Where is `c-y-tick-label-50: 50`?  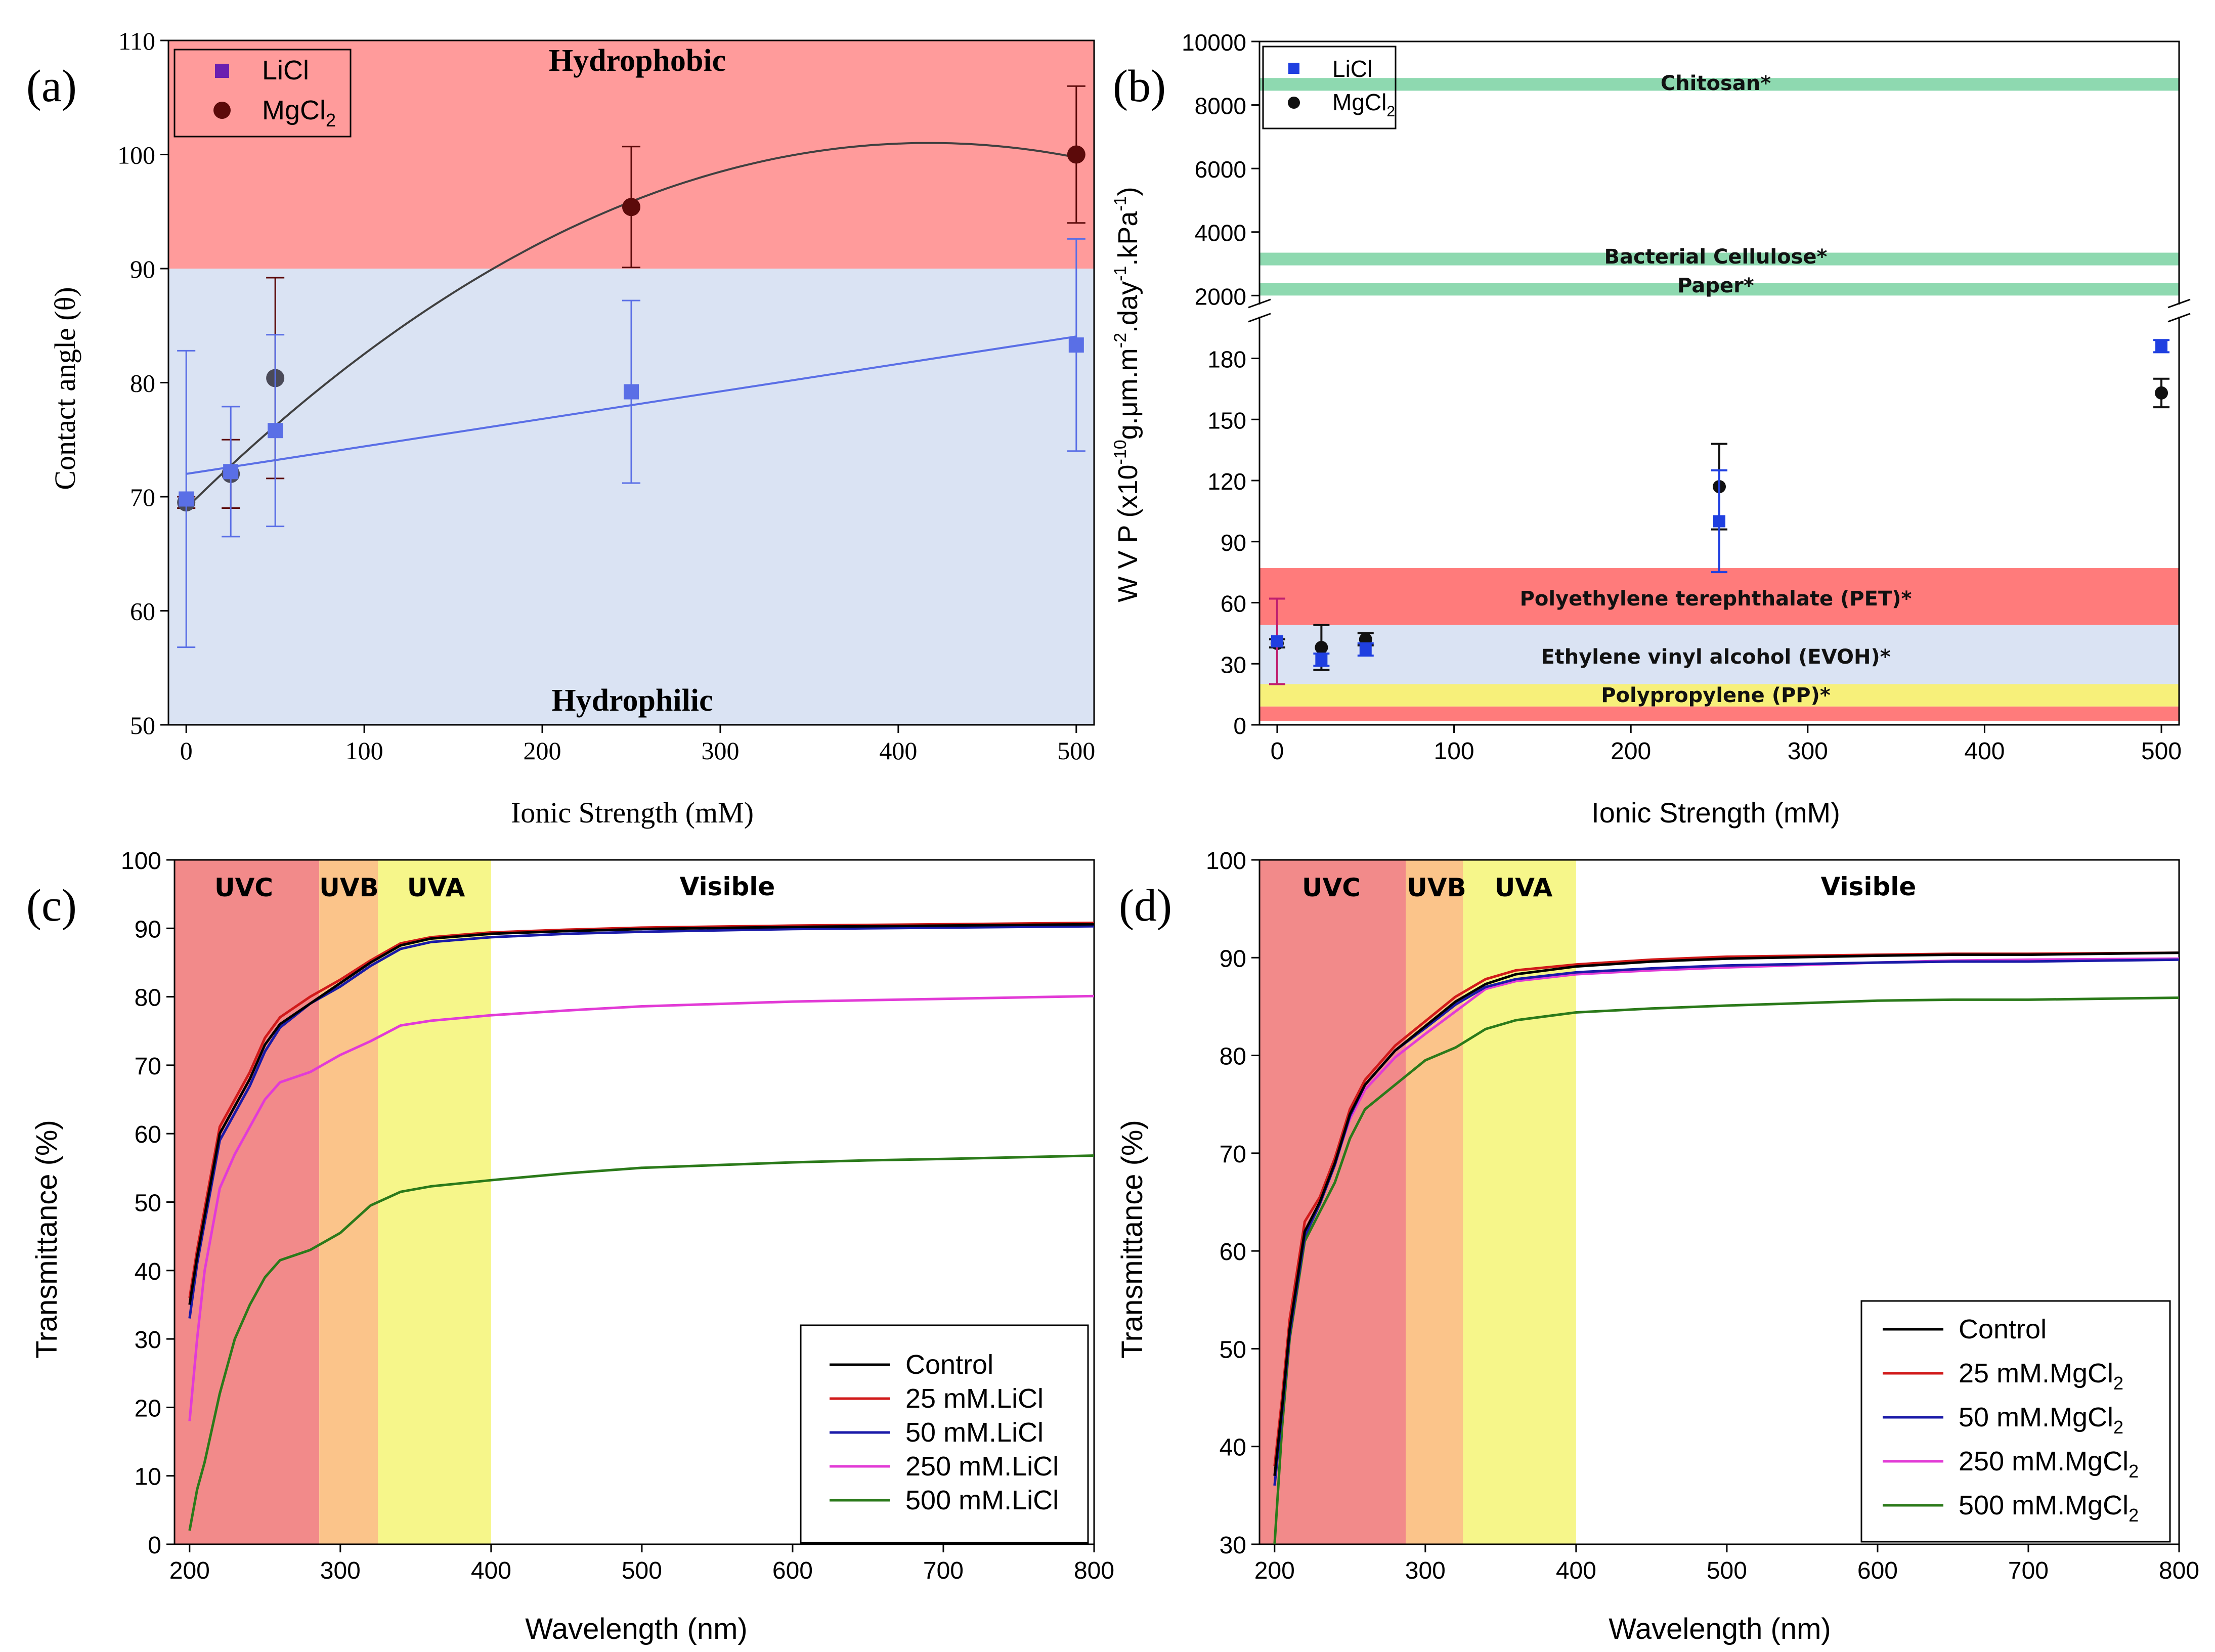 c-y-tick-label-50: 50 is located at coordinates (148, 1203).